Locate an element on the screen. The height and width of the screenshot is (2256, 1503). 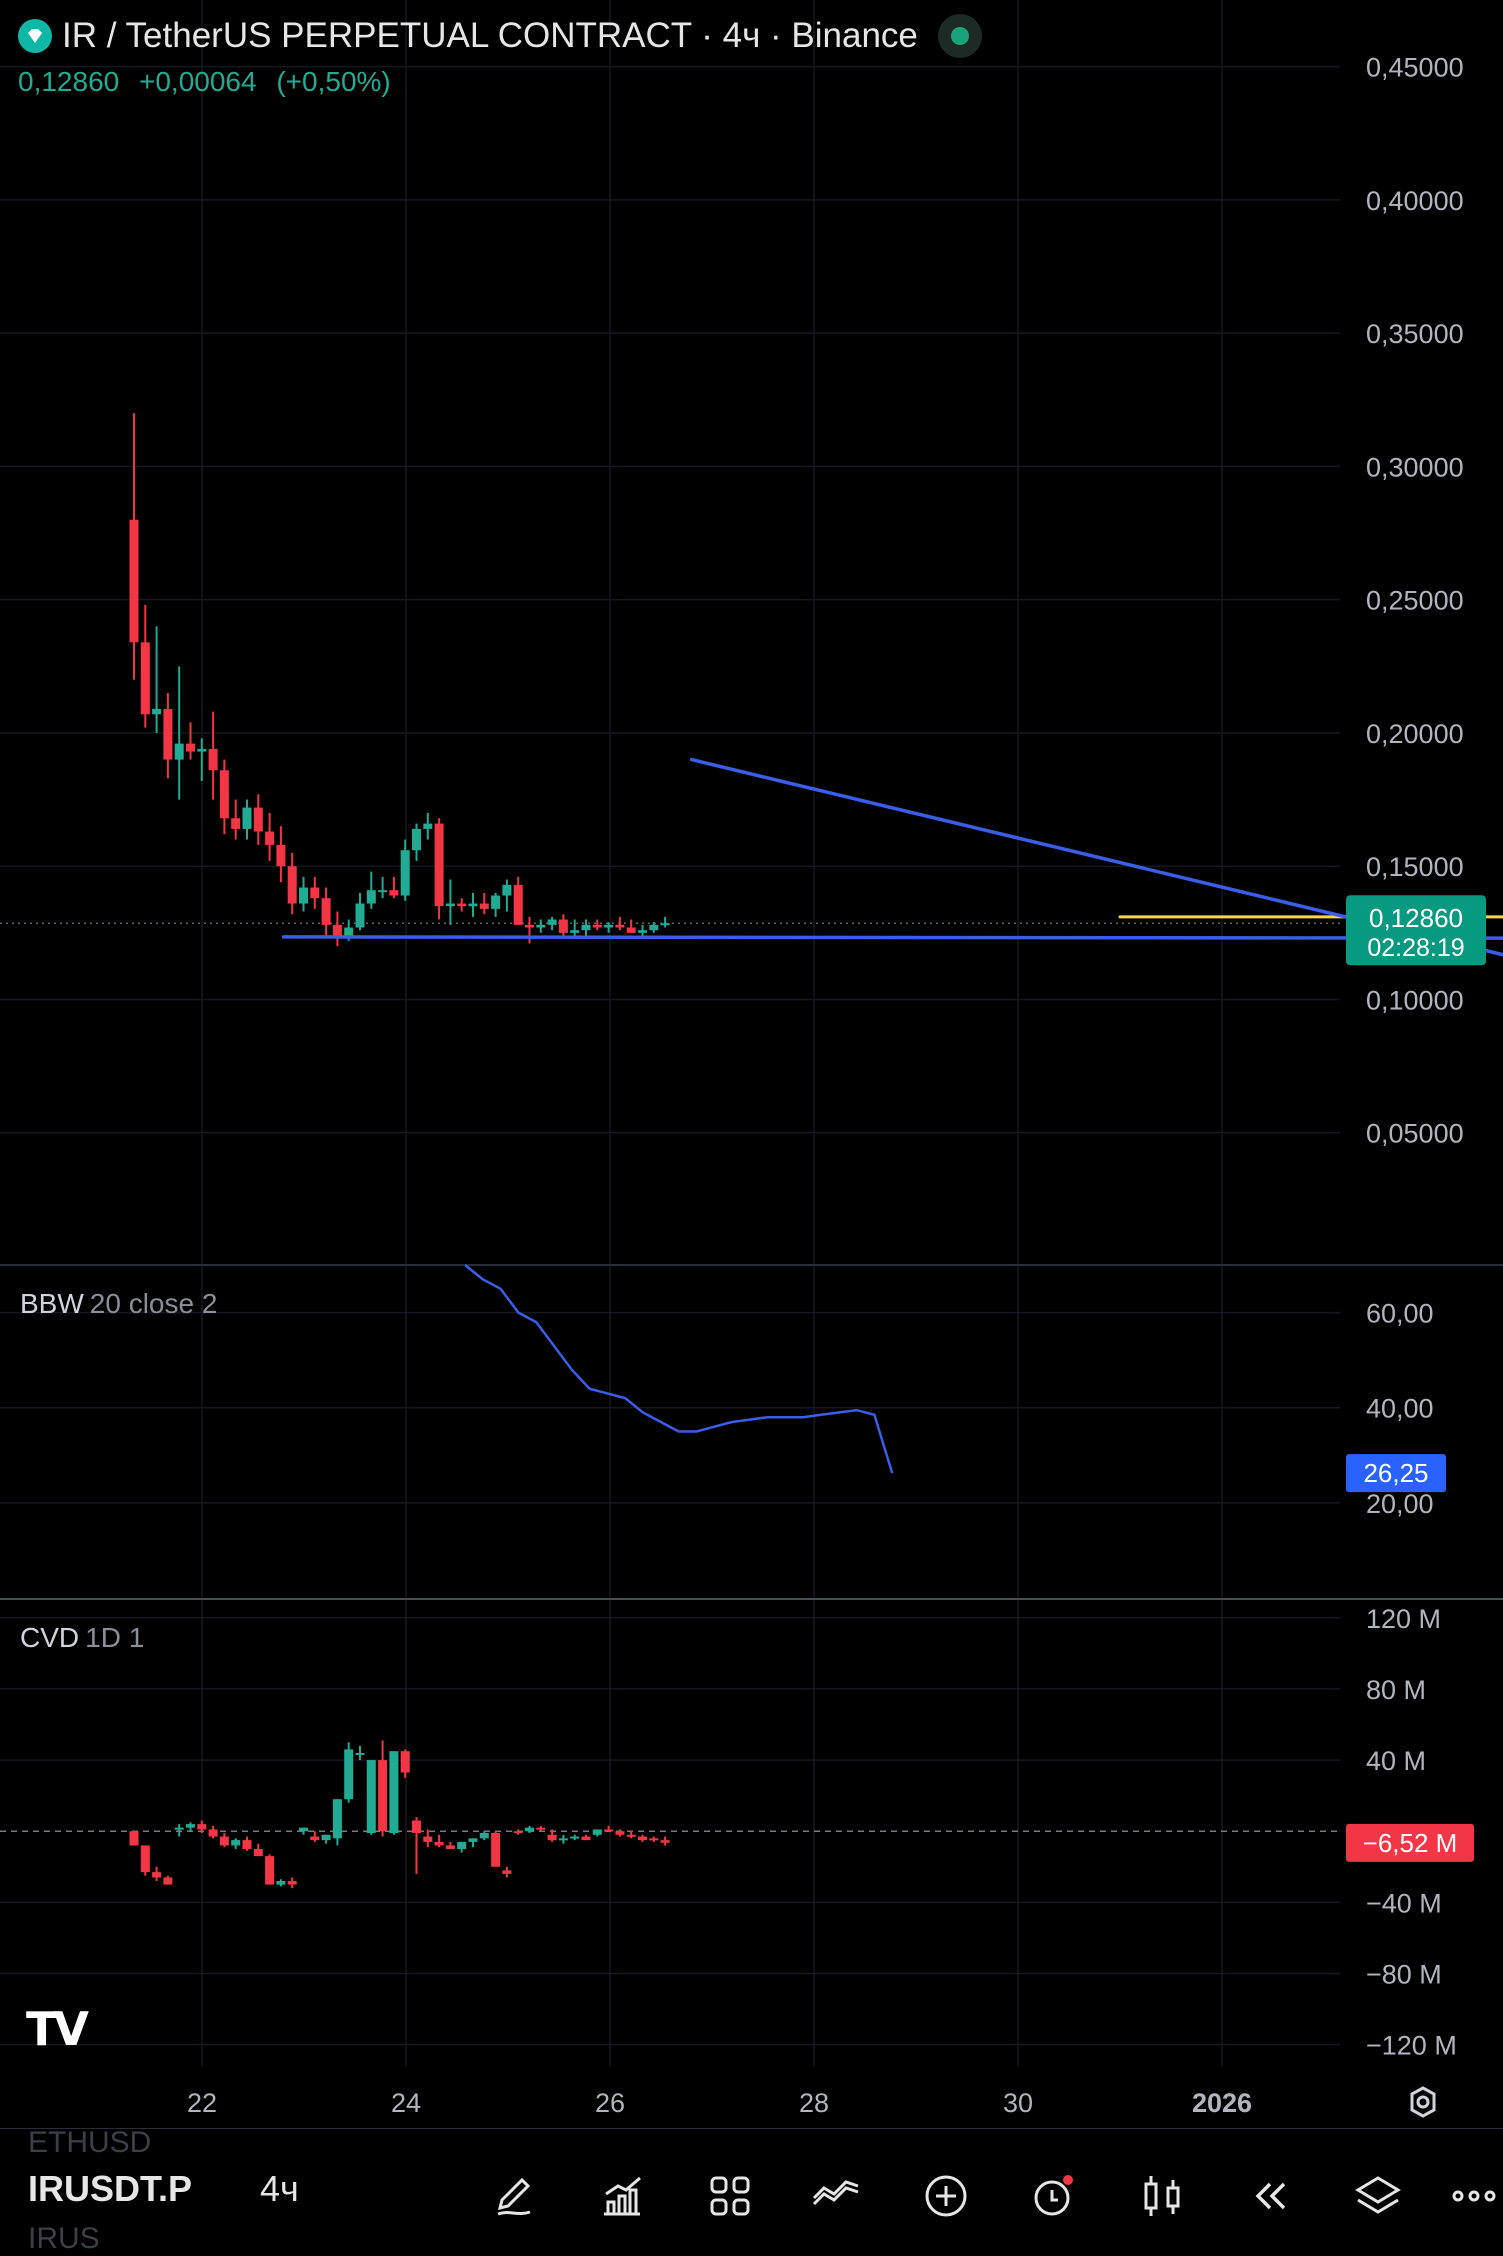
bottom-toolbar is located at coordinates (751, 2192).